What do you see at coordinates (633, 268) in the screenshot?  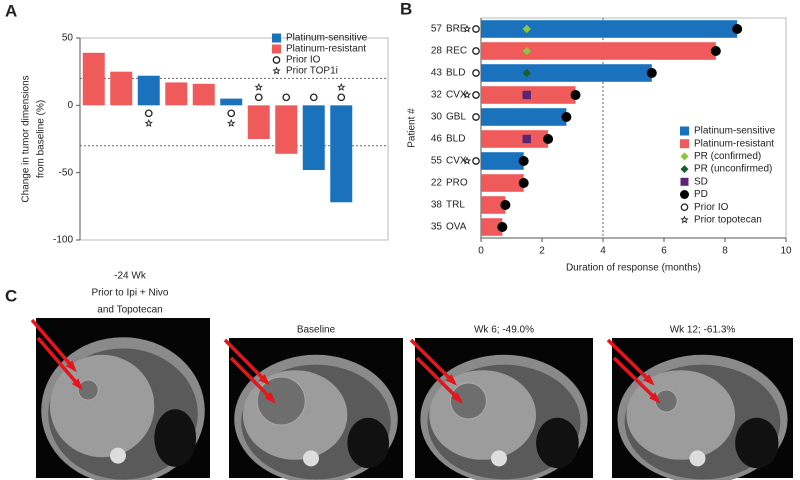 I see `x-axis-label: Duration of response (months)` at bounding box center [633, 268].